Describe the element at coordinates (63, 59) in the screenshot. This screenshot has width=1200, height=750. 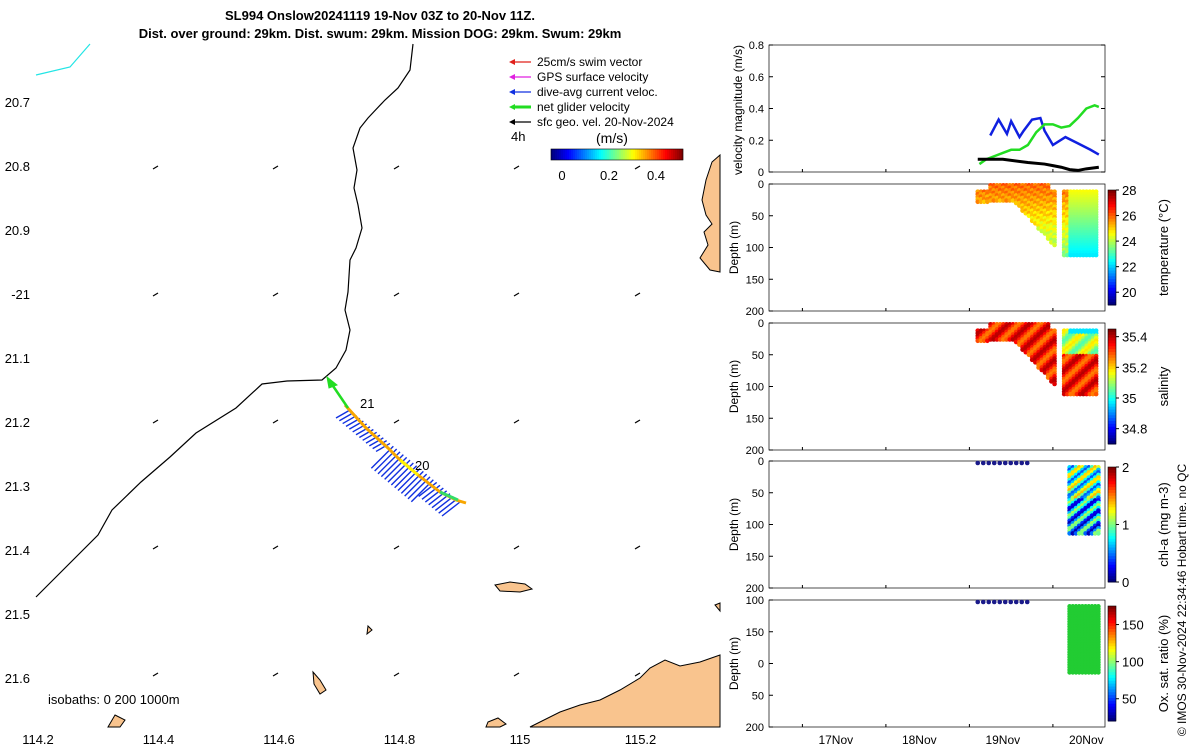
I see `isobath-cyan` at that location.